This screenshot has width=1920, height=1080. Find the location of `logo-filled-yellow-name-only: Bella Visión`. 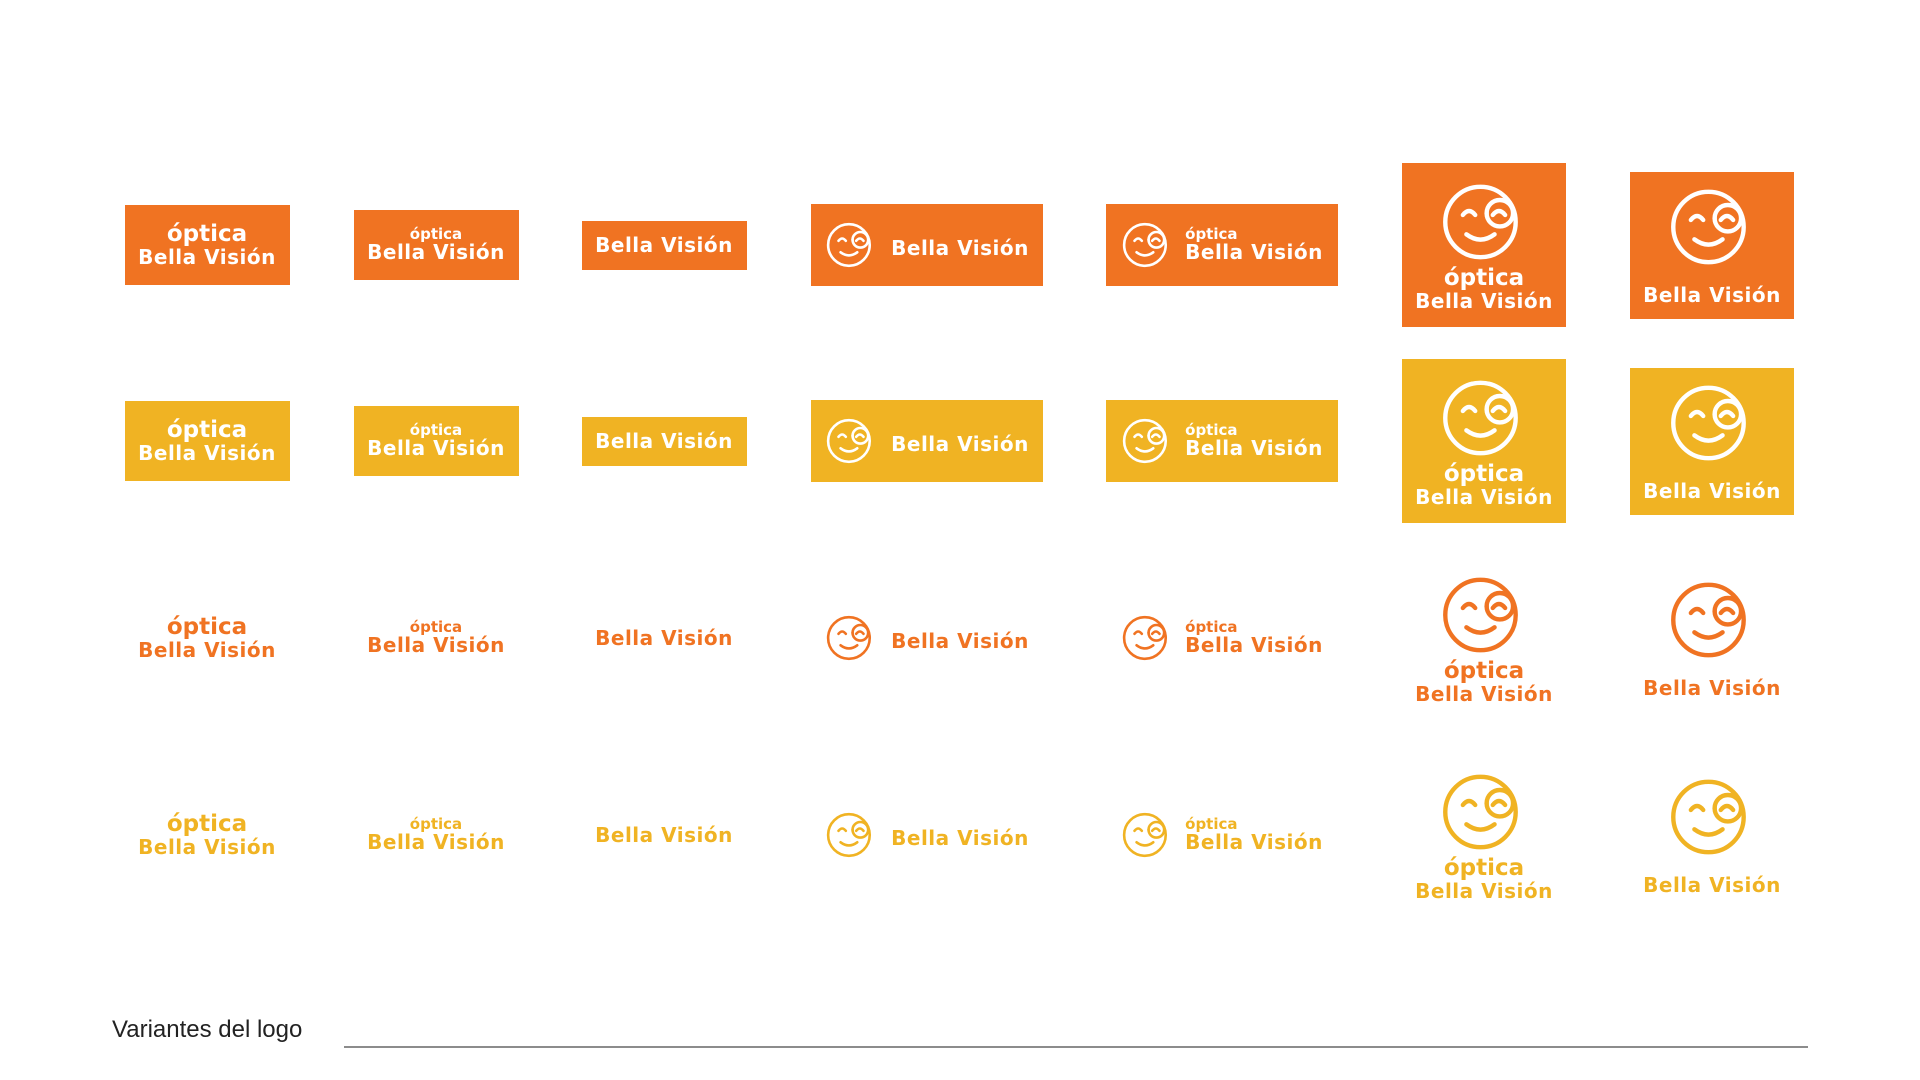

logo-filled-yellow-name-only: Bella Visión is located at coordinates (664, 441).